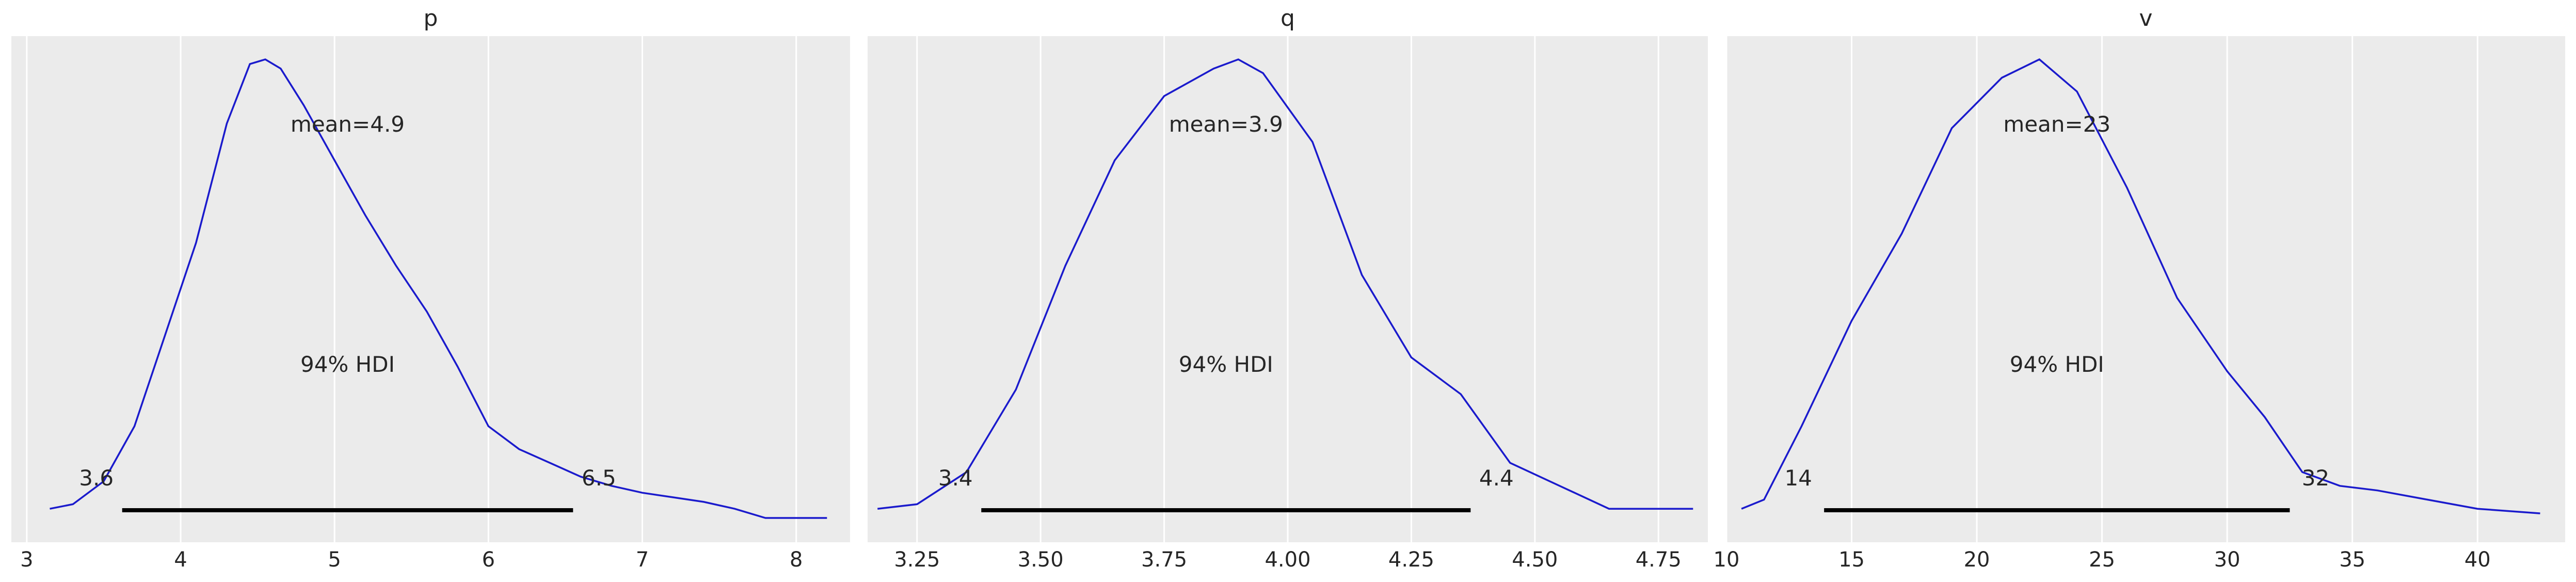 This screenshot has width=2576, height=582. What do you see at coordinates (431, 18) in the screenshot?
I see `panel-title: p` at bounding box center [431, 18].